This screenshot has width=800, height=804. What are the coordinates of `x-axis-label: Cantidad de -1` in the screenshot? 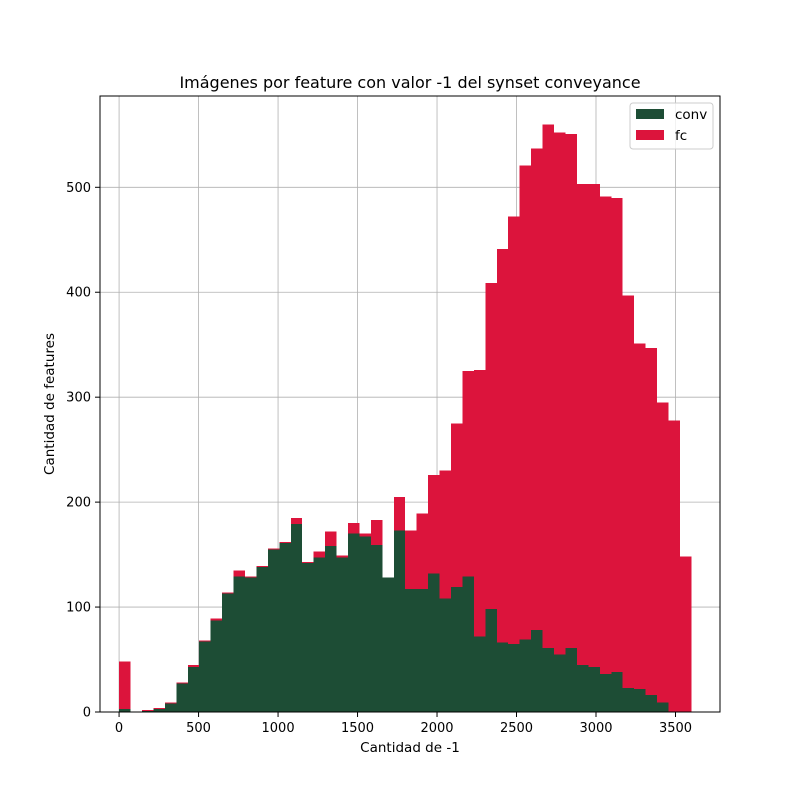 It's located at (410, 748).